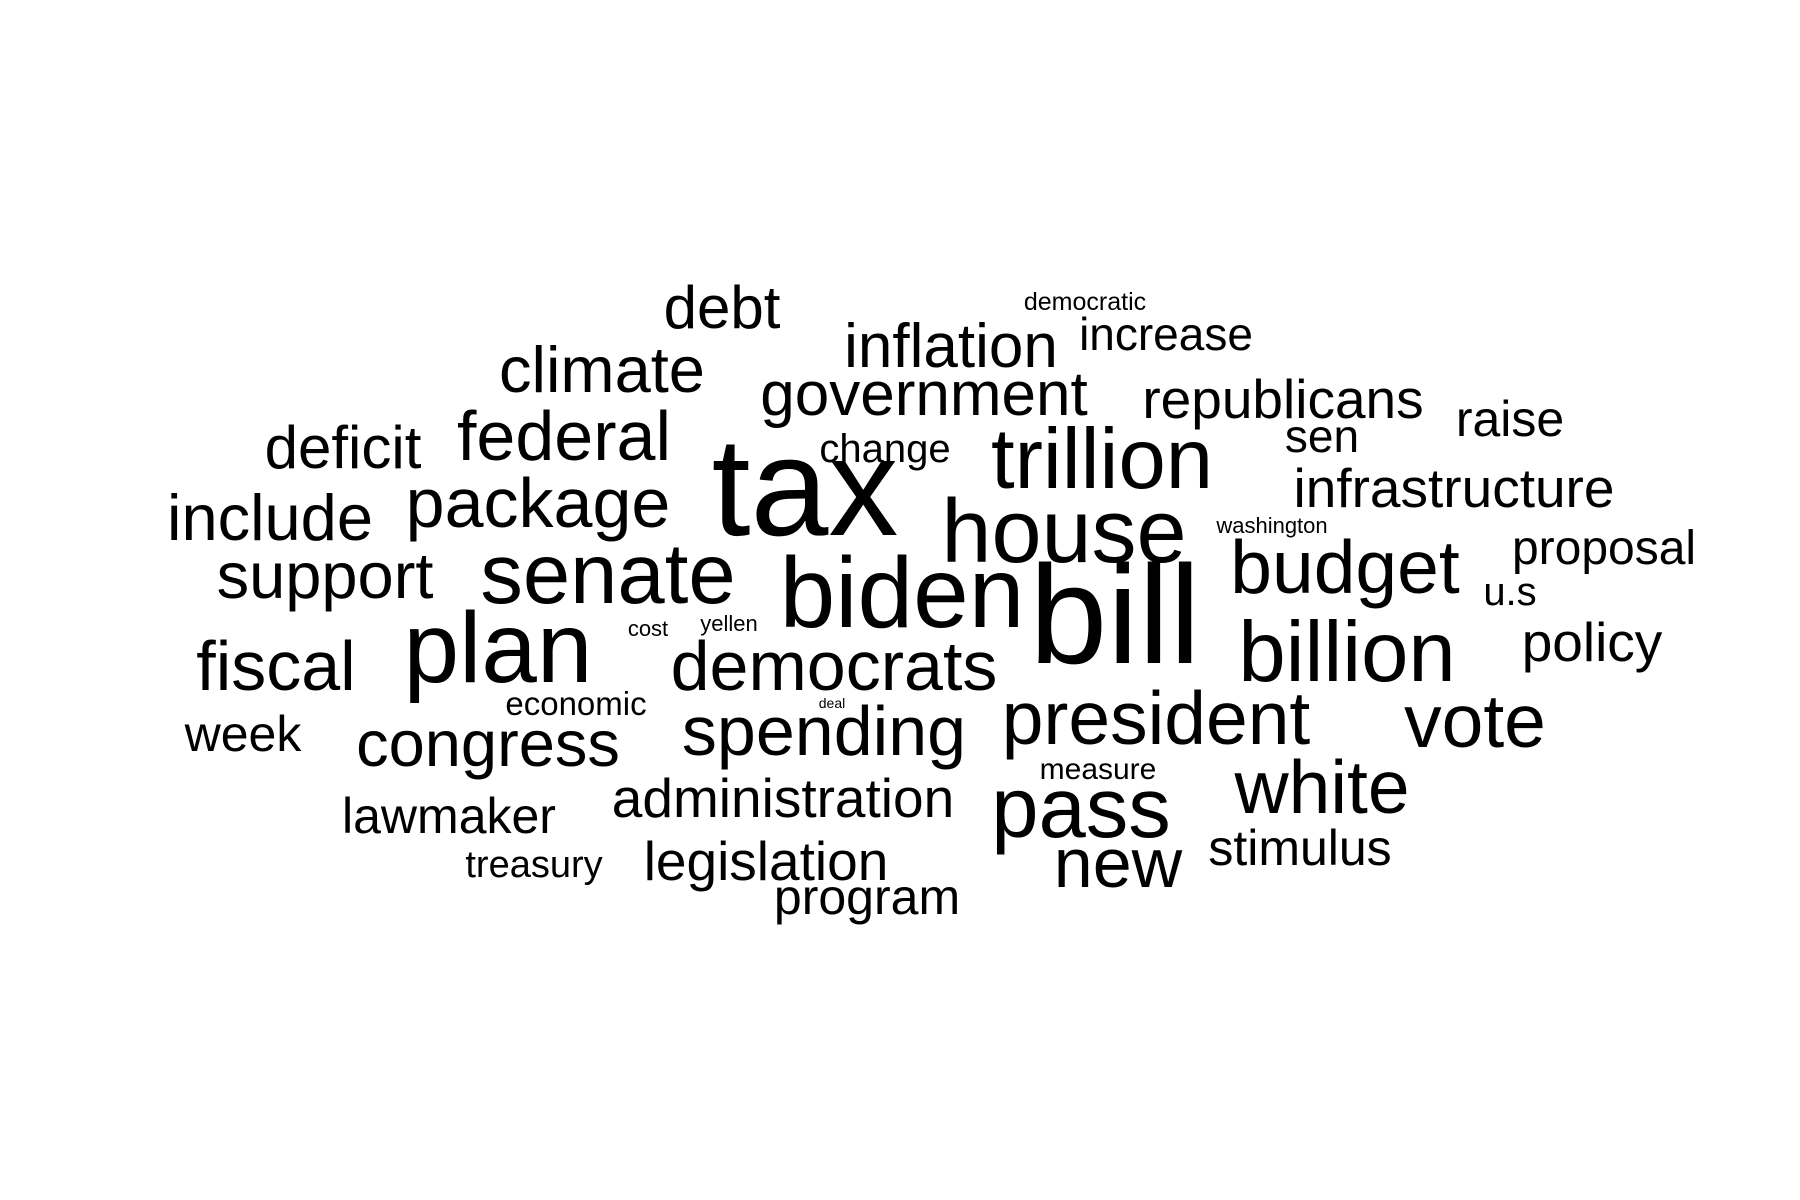 Image resolution: width=1800 pixels, height=1200 pixels. What do you see at coordinates (1102, 459) in the screenshot?
I see `word-trillion: trillion` at bounding box center [1102, 459].